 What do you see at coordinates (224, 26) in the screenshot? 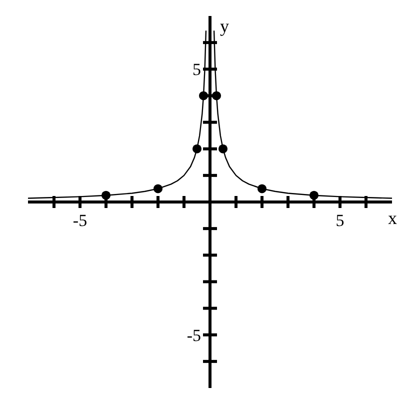
I see `y-axis-title: y` at bounding box center [224, 26].